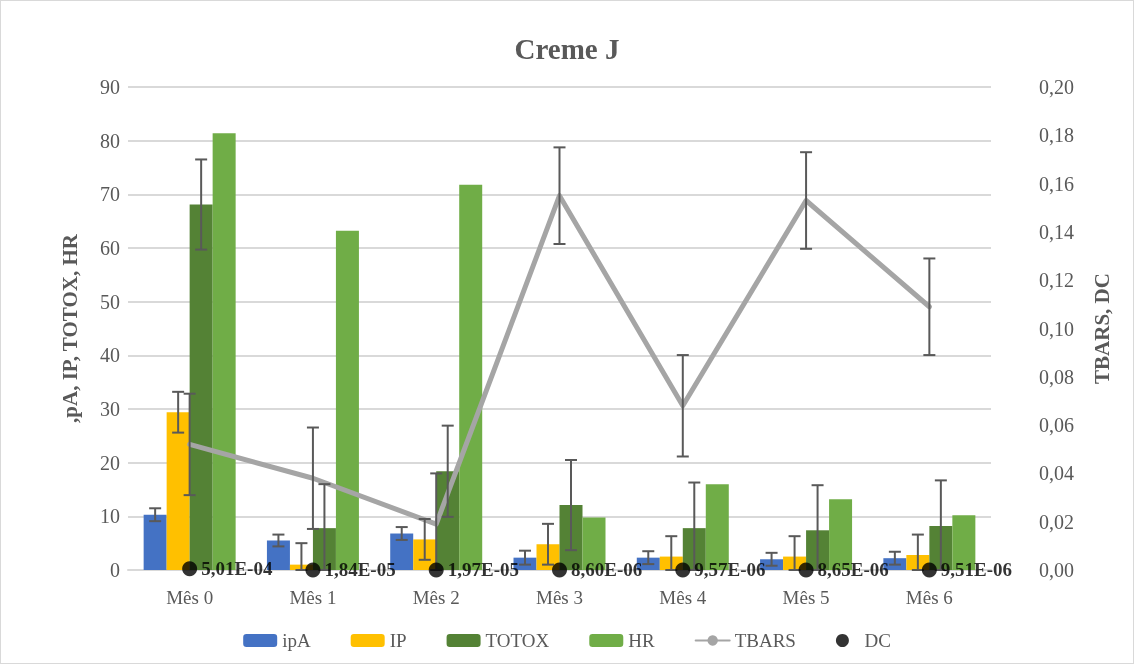 The image size is (1134, 664). Describe the element at coordinates (69, 328) in the screenshot. I see `y-axis-title: ,pA, IP, TOTOX, HR` at that location.